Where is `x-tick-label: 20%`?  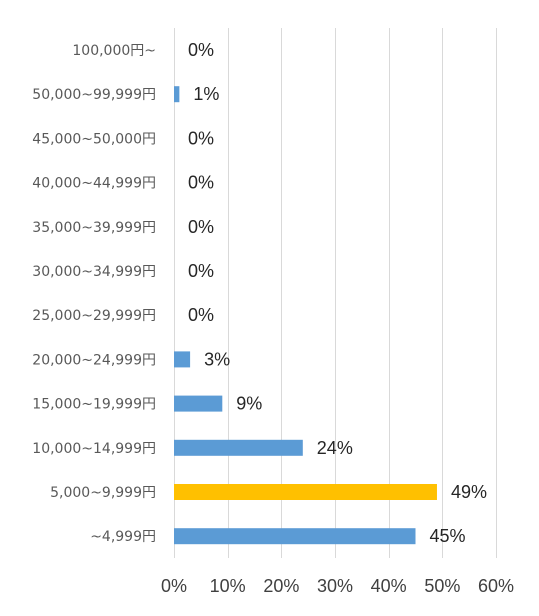
x-tick-label: 20% is located at coordinates (281, 586).